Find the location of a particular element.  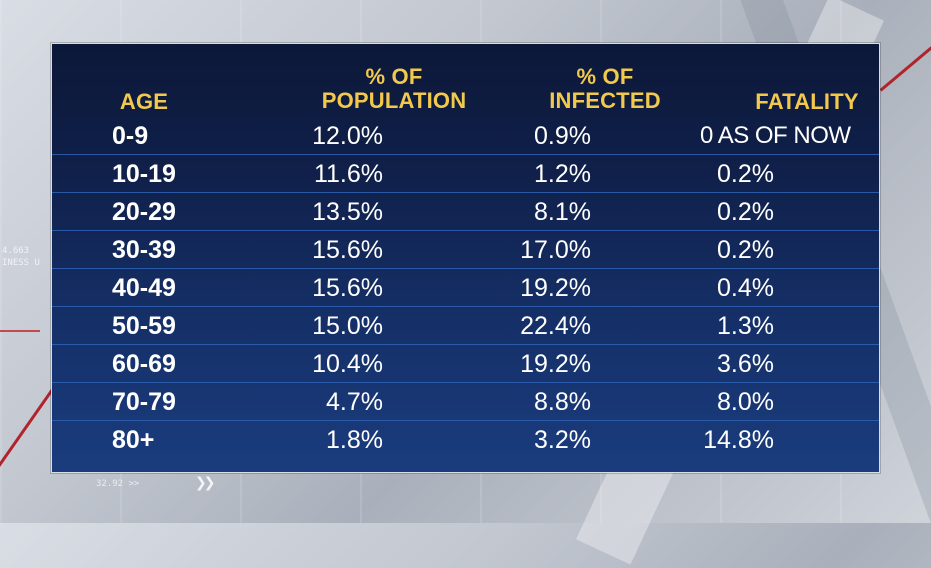

population-cell: 12.0% is located at coordinates (347, 136).